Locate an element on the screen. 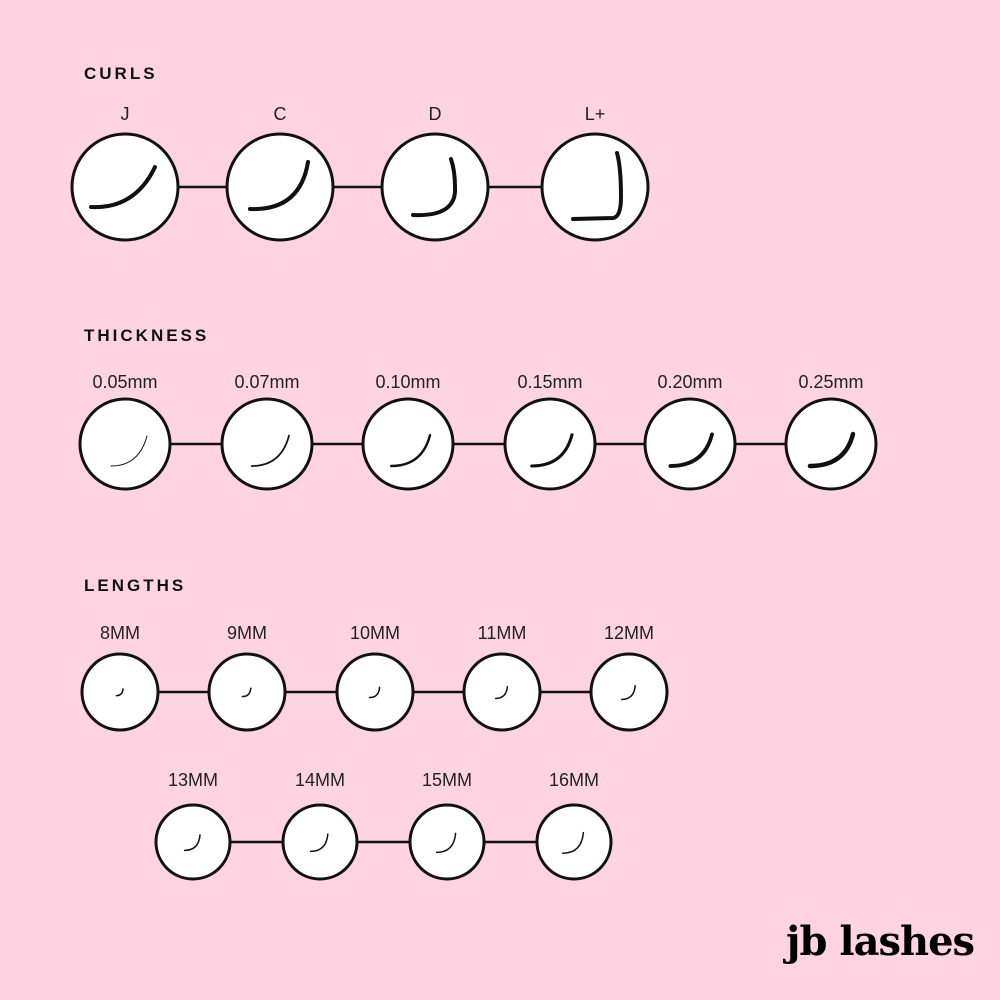 Image resolution: width=1000 pixels, height=1000 pixels. item-label: 16MM is located at coordinates (574, 780).